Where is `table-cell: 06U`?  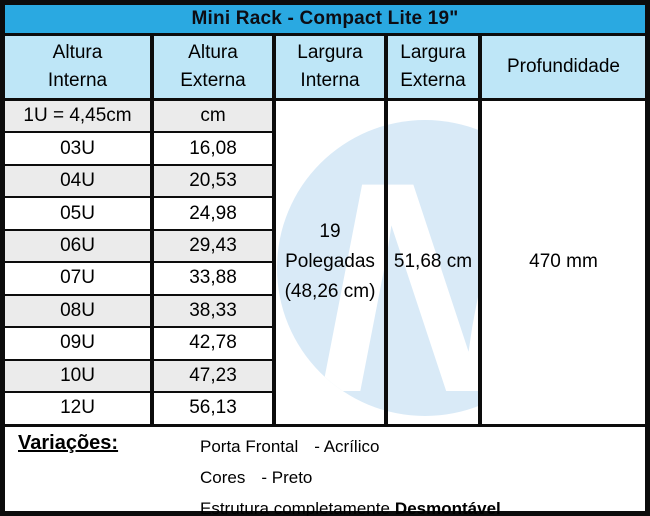
table-cell: 06U is located at coordinates (77, 245).